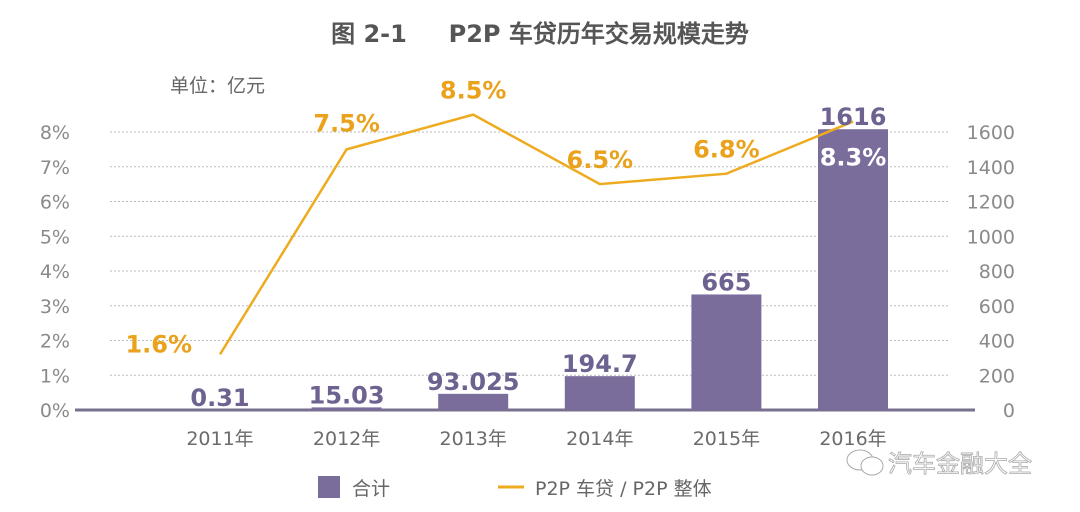  Describe the element at coordinates (991, 168) in the screenshot. I see `right-tick-label: 1400` at that location.